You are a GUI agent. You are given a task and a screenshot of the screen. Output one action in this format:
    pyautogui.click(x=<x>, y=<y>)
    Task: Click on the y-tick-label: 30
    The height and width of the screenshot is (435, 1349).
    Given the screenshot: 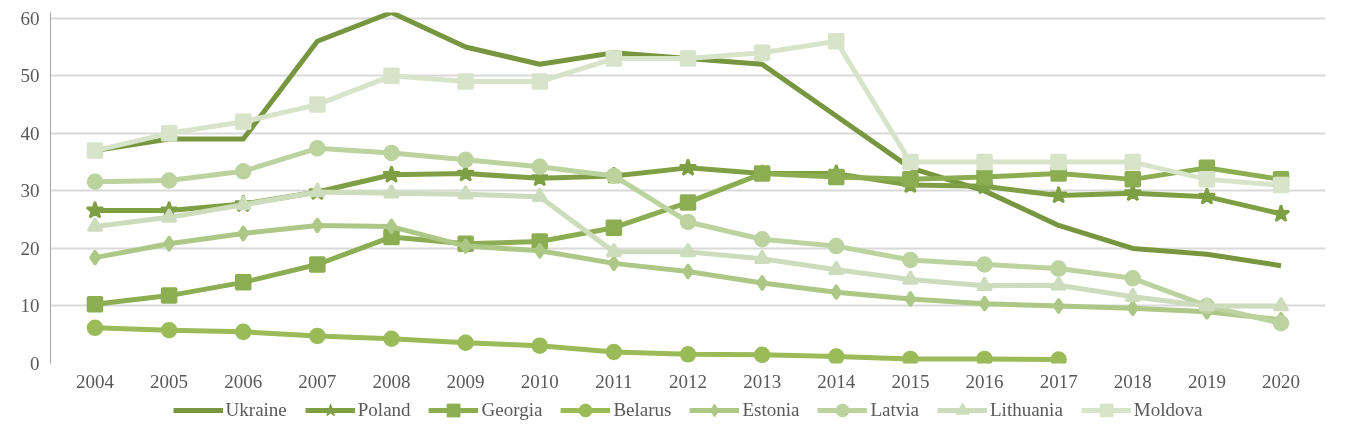 What is the action you would take?
    pyautogui.click(x=30, y=191)
    